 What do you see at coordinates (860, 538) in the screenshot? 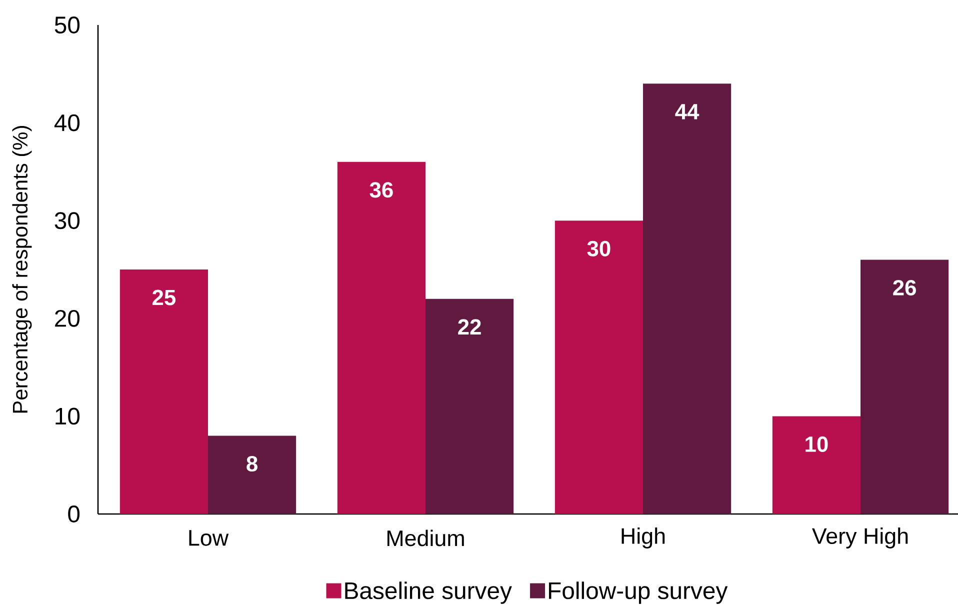
I see `x-tick-label: Very High` at bounding box center [860, 538].